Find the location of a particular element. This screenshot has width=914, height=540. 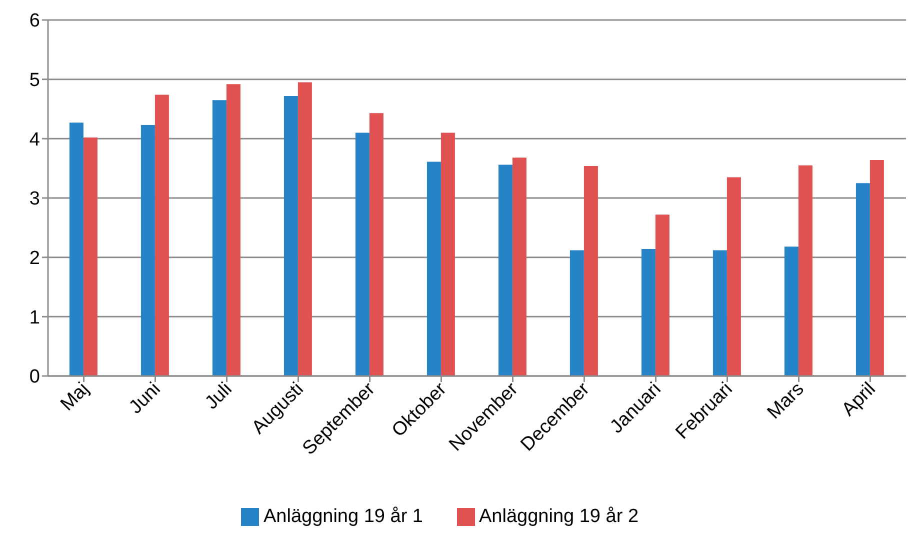

y-tick-label: 3 is located at coordinates (34, 199).